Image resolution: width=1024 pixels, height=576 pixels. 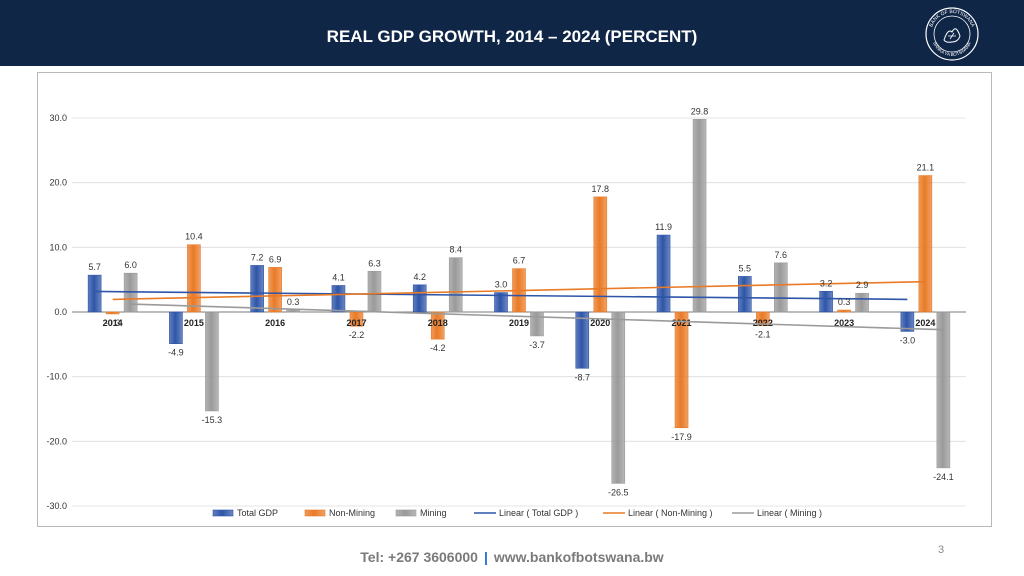 I want to click on bar-mining-2023, so click(x=862, y=302).